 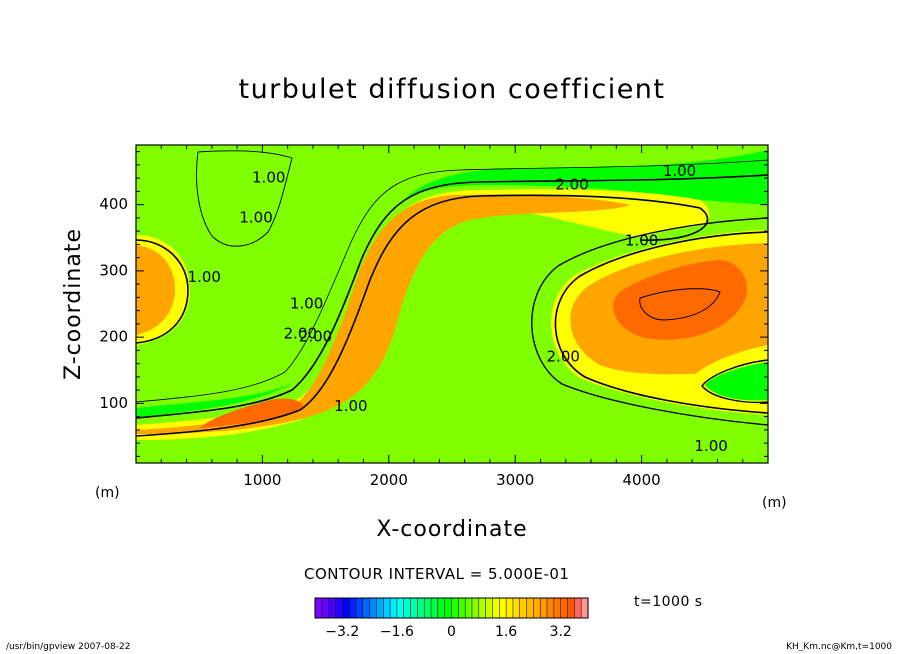 I want to click on colorbar-tick-label: 3.2, so click(x=561, y=632).